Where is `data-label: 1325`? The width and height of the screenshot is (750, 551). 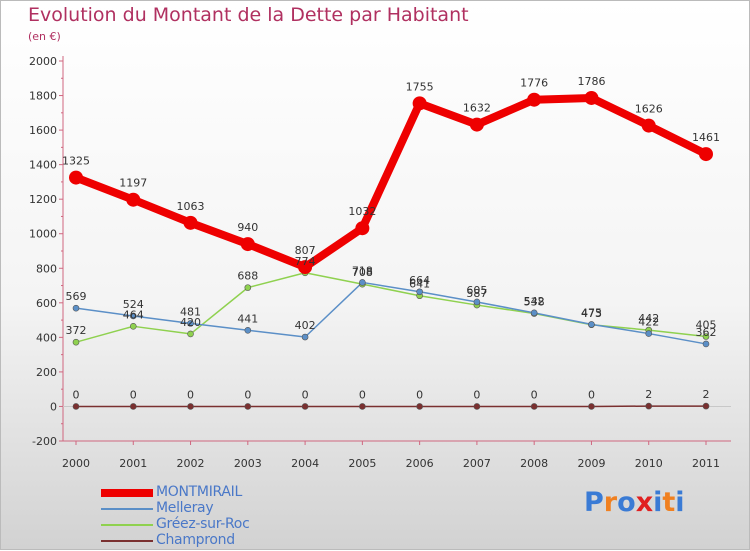 data-label: 1325 is located at coordinates (76, 161).